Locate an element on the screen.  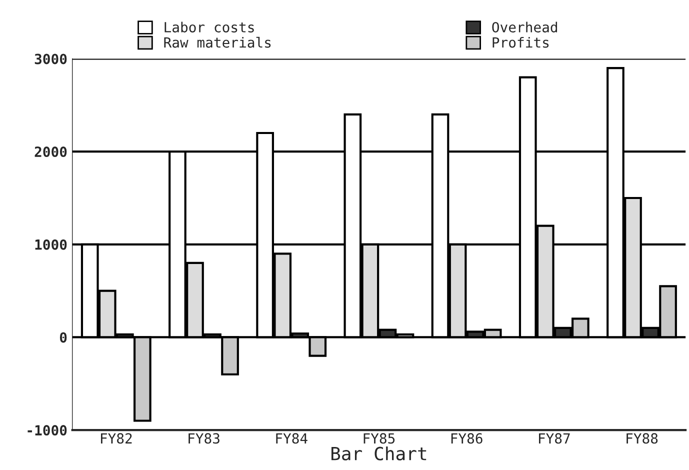
y-tick-label: 0 is located at coordinates (63, 337).